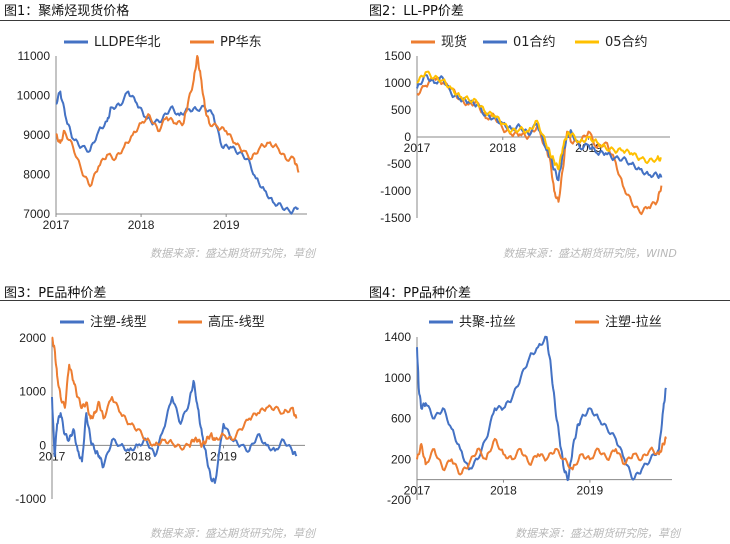  I want to click on y-tick-label: 2000, so click(32, 338).